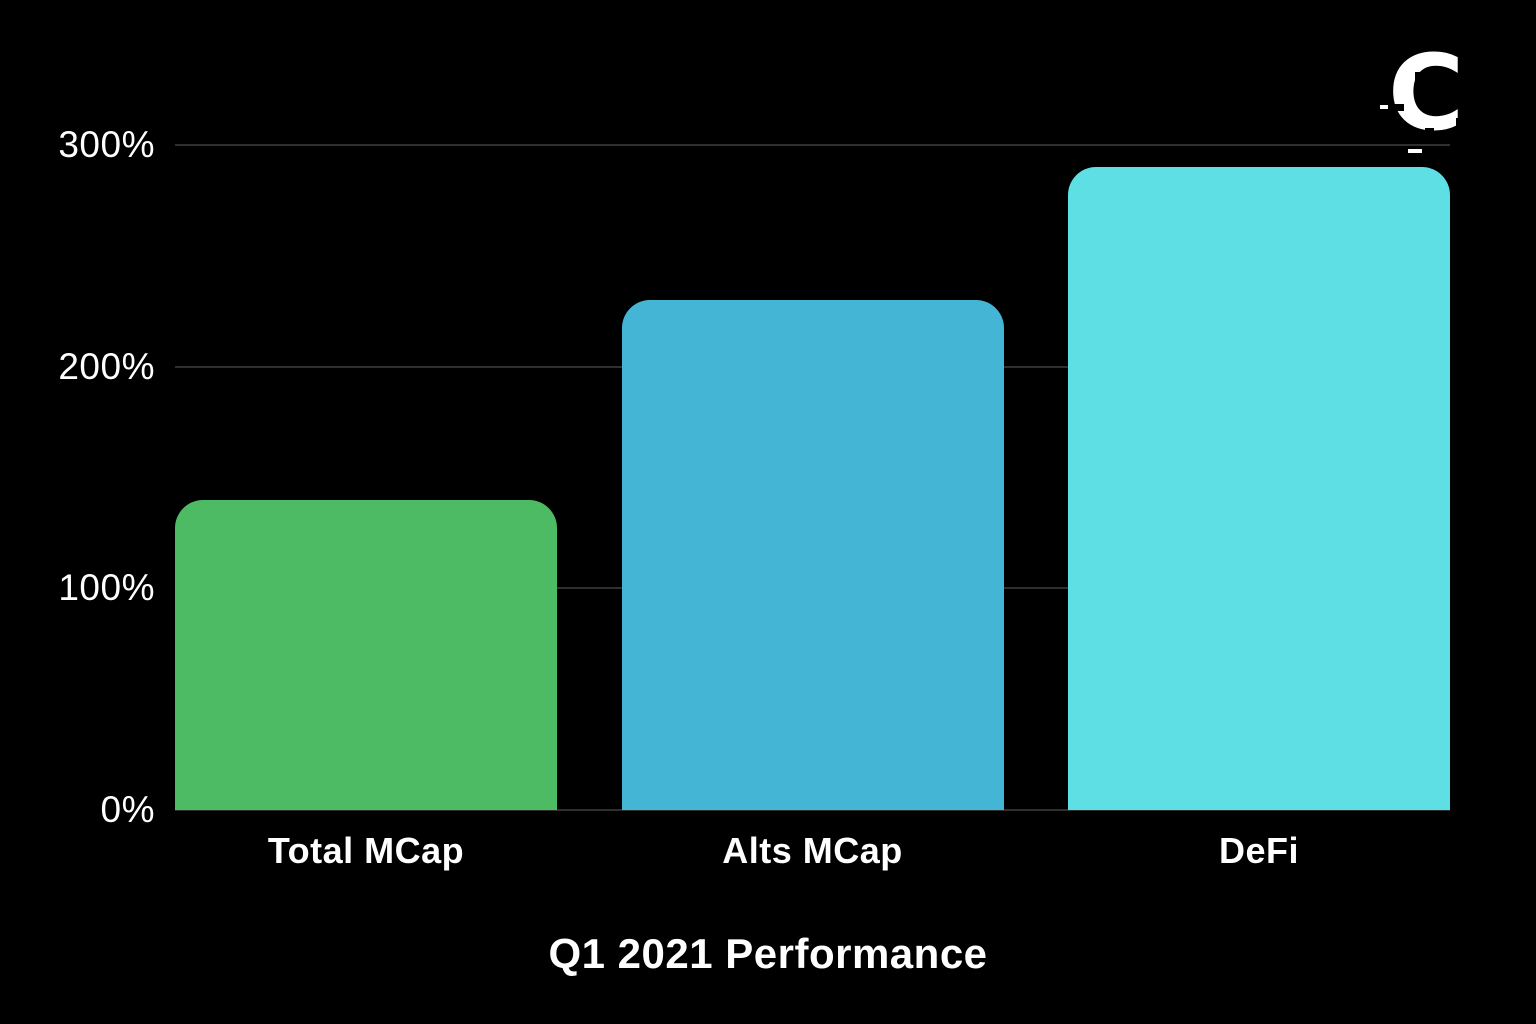 This screenshot has height=1024, width=1536. I want to click on y-axis-label-300: 300%, so click(106, 144).